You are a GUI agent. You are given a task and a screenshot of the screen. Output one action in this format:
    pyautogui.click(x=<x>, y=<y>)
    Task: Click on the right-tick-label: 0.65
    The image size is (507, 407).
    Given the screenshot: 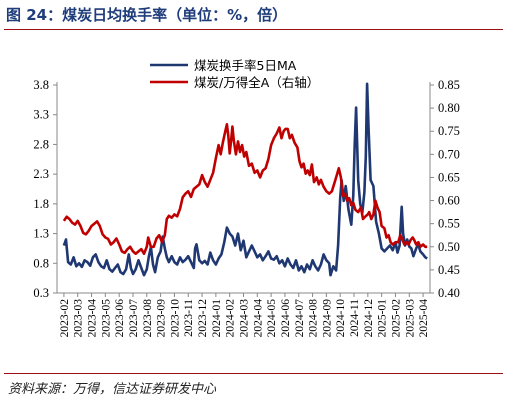 What is the action you would take?
    pyautogui.click(x=449, y=177)
    